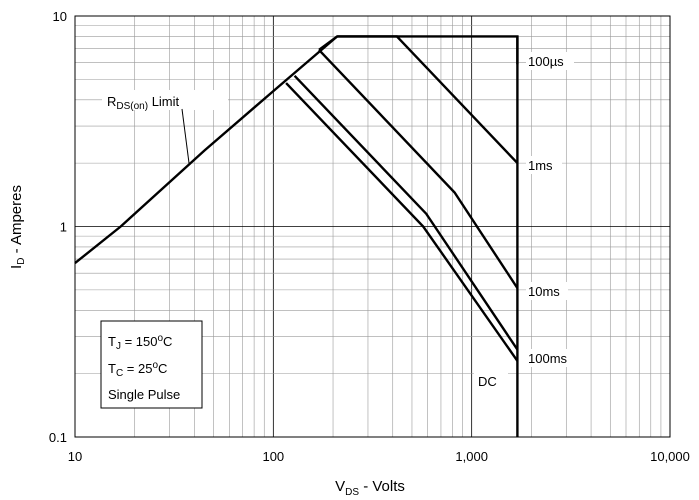  Describe the element at coordinates (160, 338) in the screenshot. I see `condition-tj-sup: o` at that location.